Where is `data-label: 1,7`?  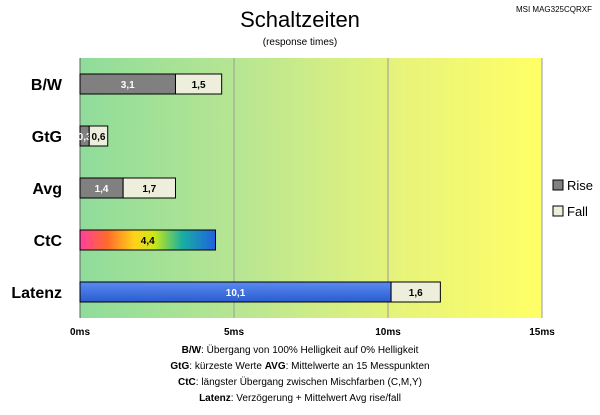
data-label: 1,7 is located at coordinates (149, 189).